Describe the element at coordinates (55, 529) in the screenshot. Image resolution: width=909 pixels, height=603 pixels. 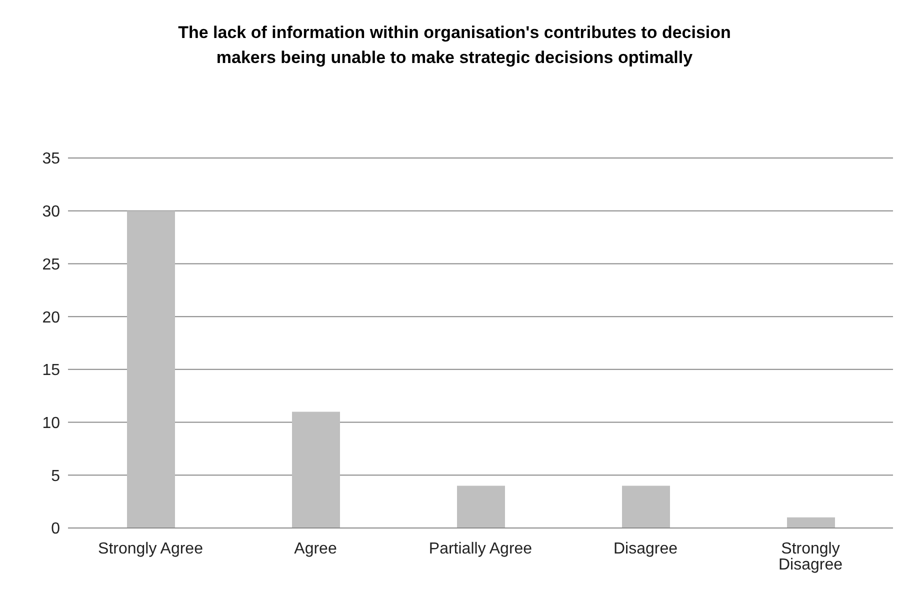
I see `y-tick-label: 0` at that location.